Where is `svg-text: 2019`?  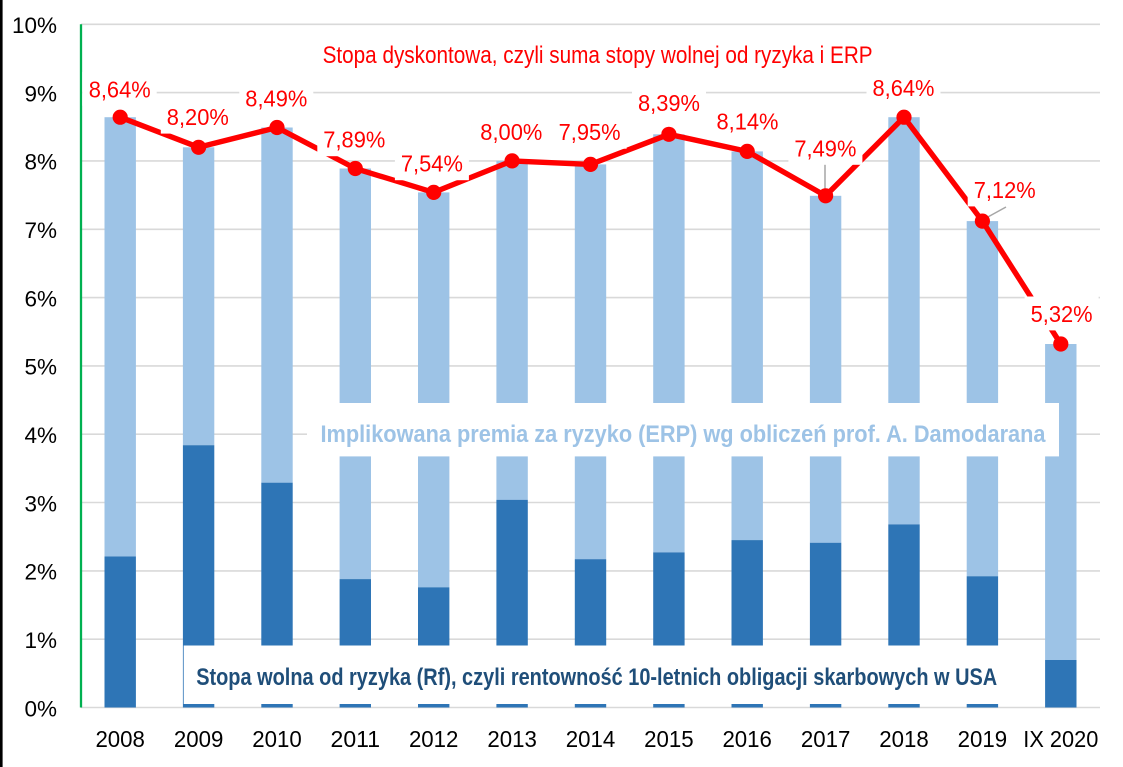
svg-text: 2019 is located at coordinates (983, 739).